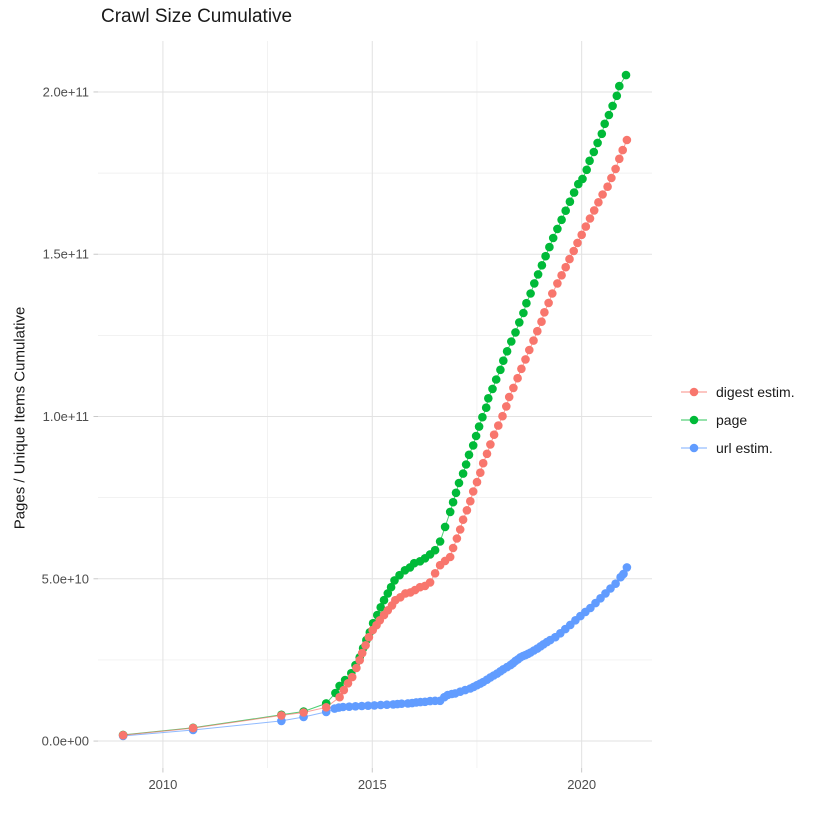 The image size is (826, 827). What do you see at coordinates (66, 416) in the screenshot?
I see `y-tick-label: 1.0e+11` at bounding box center [66, 416].